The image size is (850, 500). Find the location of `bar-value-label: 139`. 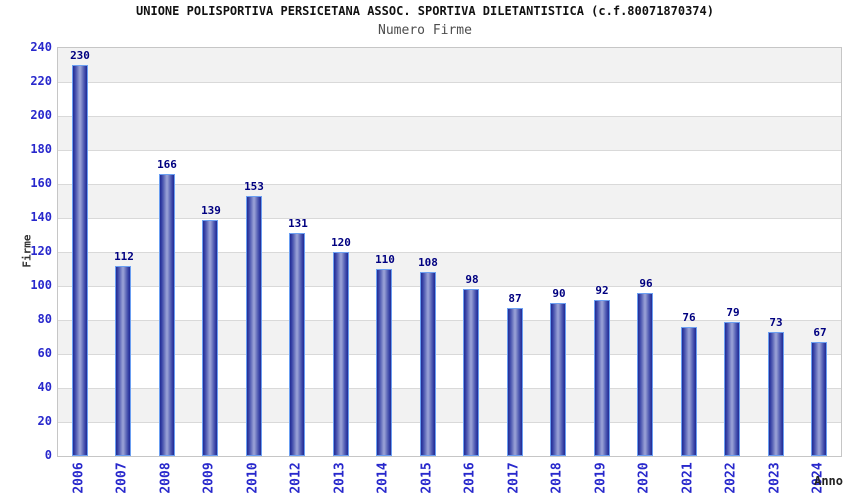

bar-value-label: 139 is located at coordinates (211, 210).